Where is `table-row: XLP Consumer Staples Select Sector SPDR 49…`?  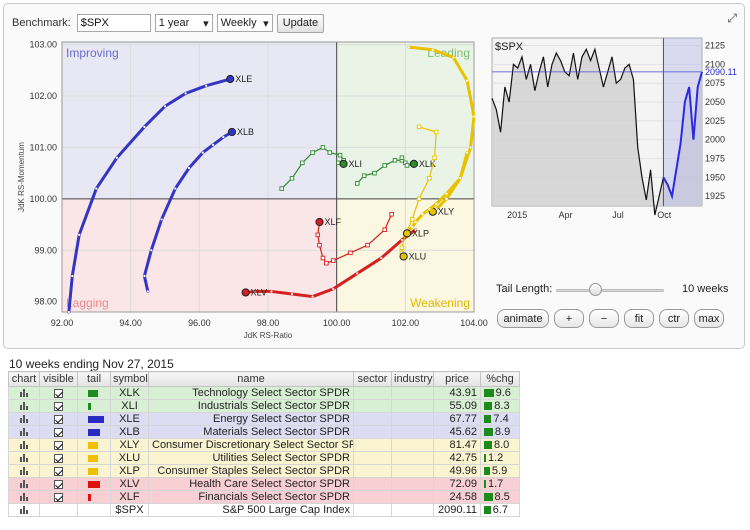 table-row: XLP Consumer Staples Select Sector SPDR 49… is located at coordinates (264, 471).